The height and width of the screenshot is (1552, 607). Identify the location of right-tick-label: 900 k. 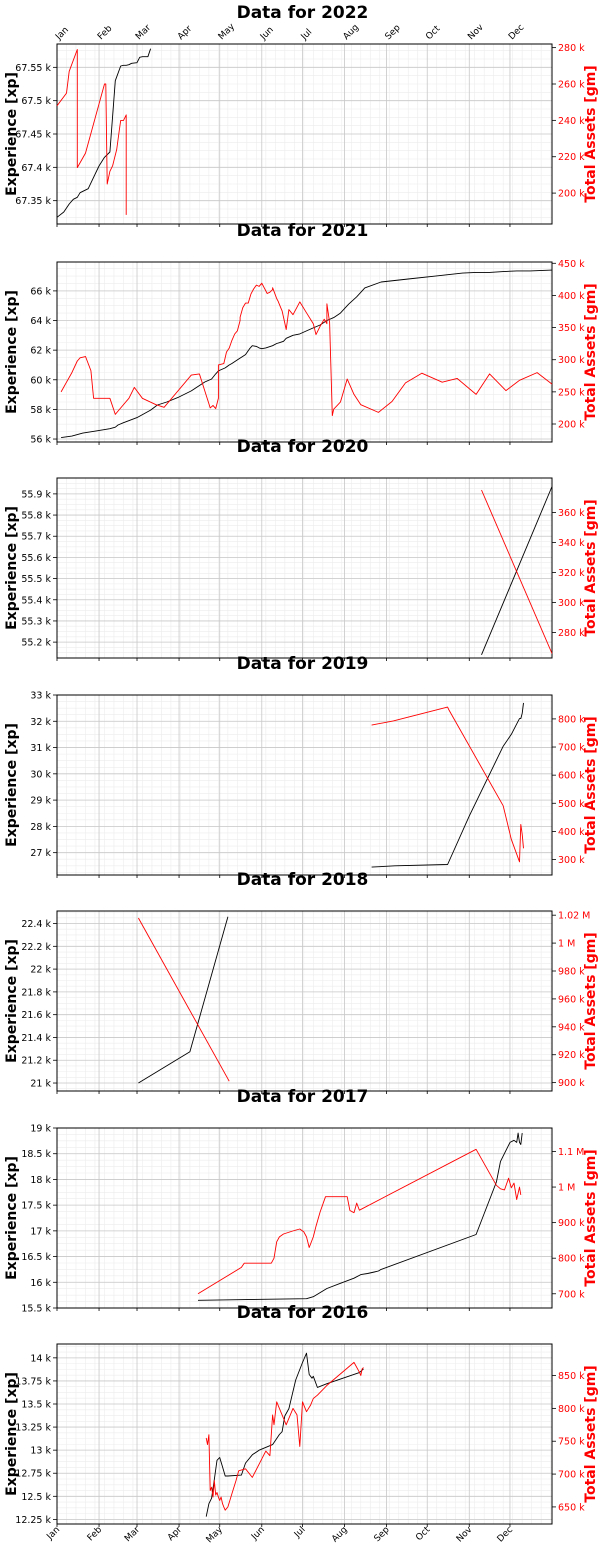
(571, 1223).